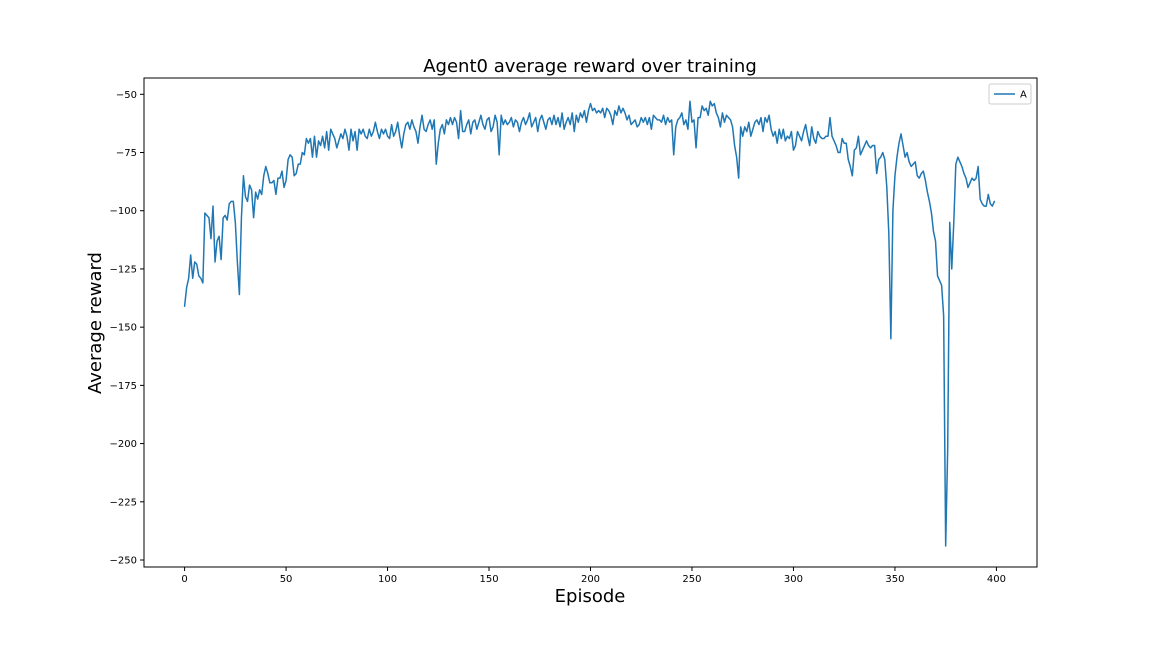  I want to click on y-axis-label: Average reward, so click(95, 323).